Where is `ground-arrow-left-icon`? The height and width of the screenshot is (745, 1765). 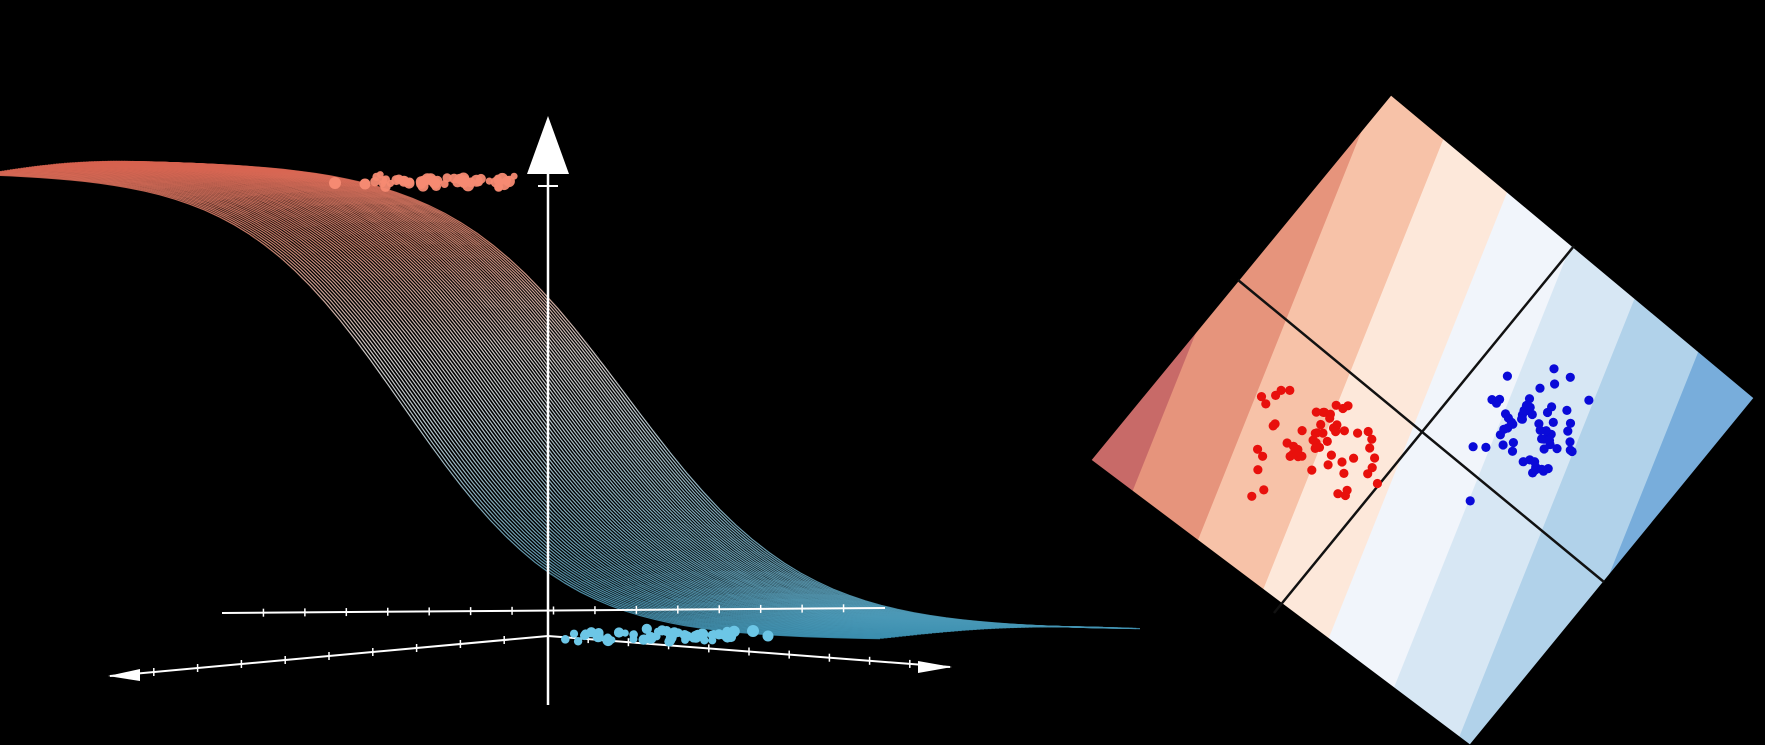 ground-arrow-left-icon is located at coordinates (124, 675).